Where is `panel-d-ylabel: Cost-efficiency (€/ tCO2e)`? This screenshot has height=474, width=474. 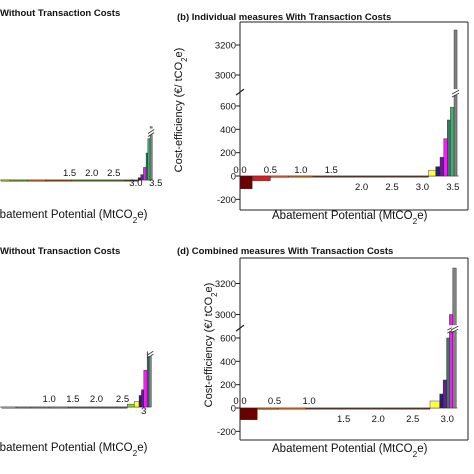
panel-d-ylabel: Cost-efficiency (€/ tCO2e) is located at coordinates (211, 345).